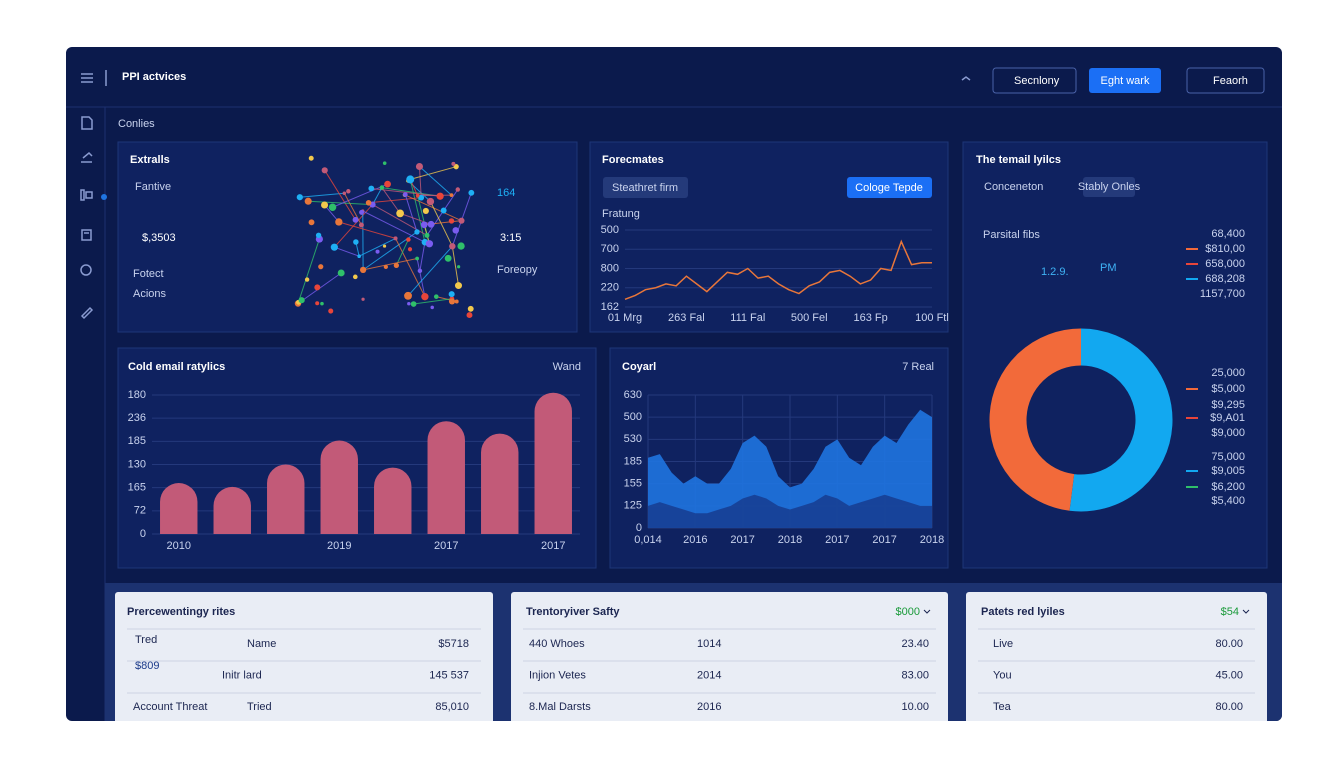 Image resolution: width=1344 pixels, height=768 pixels. I want to click on table-cell: 440 Whoes, so click(557, 644).